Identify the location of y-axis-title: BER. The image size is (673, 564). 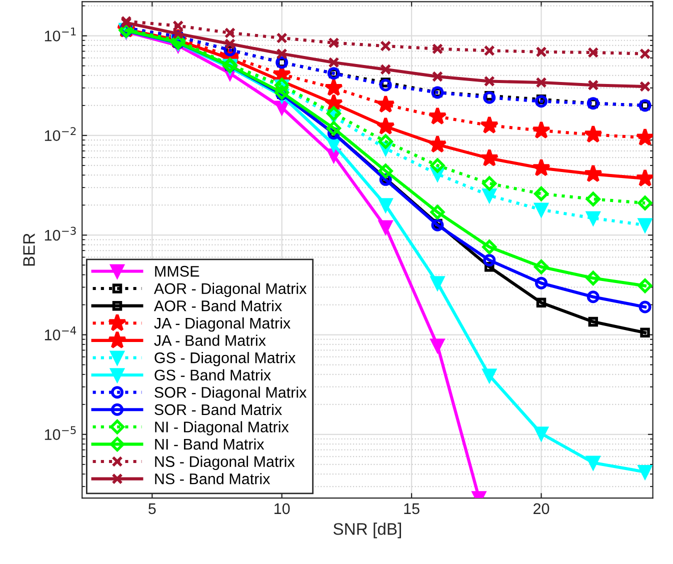
(29, 249).